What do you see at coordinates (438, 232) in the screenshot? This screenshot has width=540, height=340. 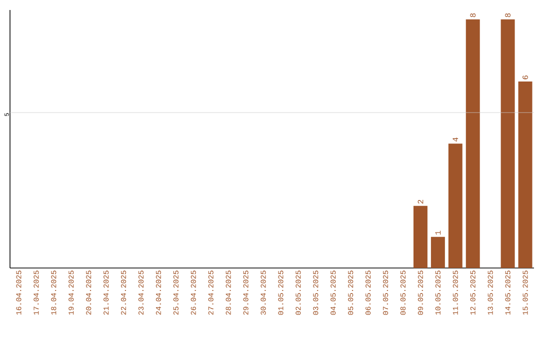 I see `data-label: 1` at bounding box center [438, 232].